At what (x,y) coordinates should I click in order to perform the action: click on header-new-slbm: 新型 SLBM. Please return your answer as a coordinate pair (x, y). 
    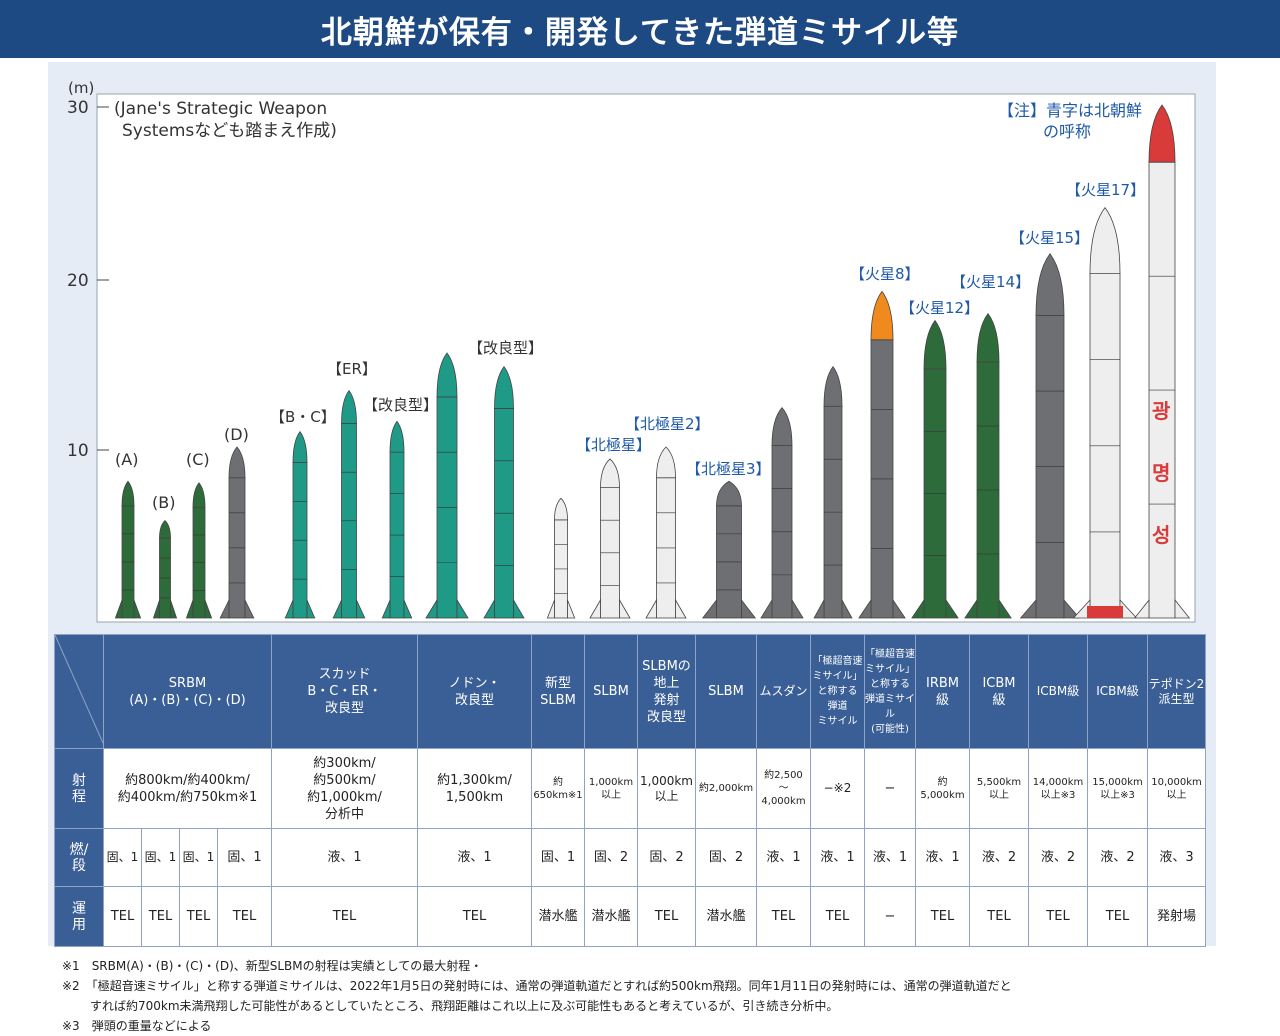
    Looking at the image, I should click on (558, 691).